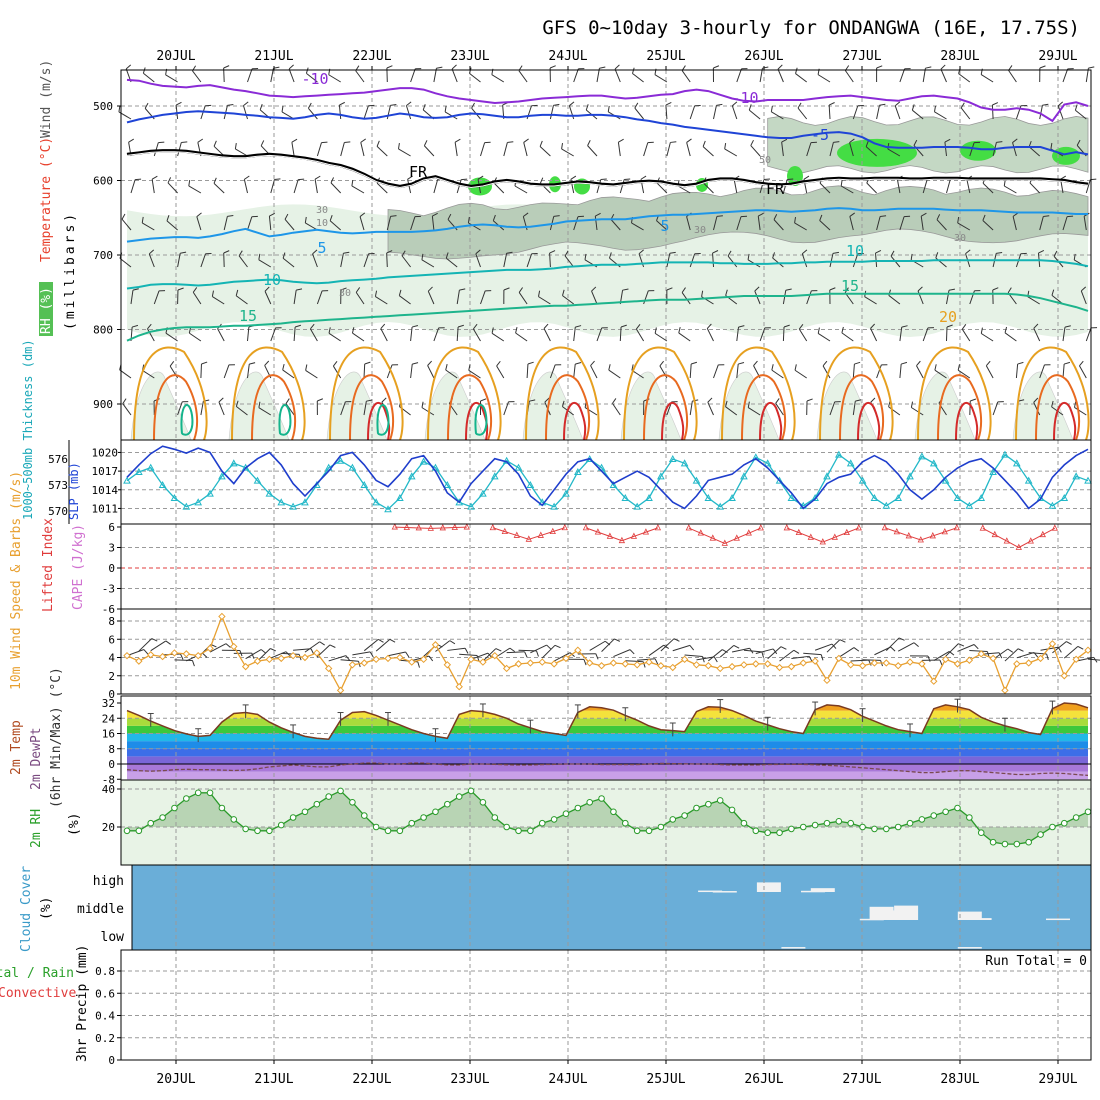 This screenshot has width=1100, height=1100. I want to click on date-label-top: 28JUL, so click(959, 56).